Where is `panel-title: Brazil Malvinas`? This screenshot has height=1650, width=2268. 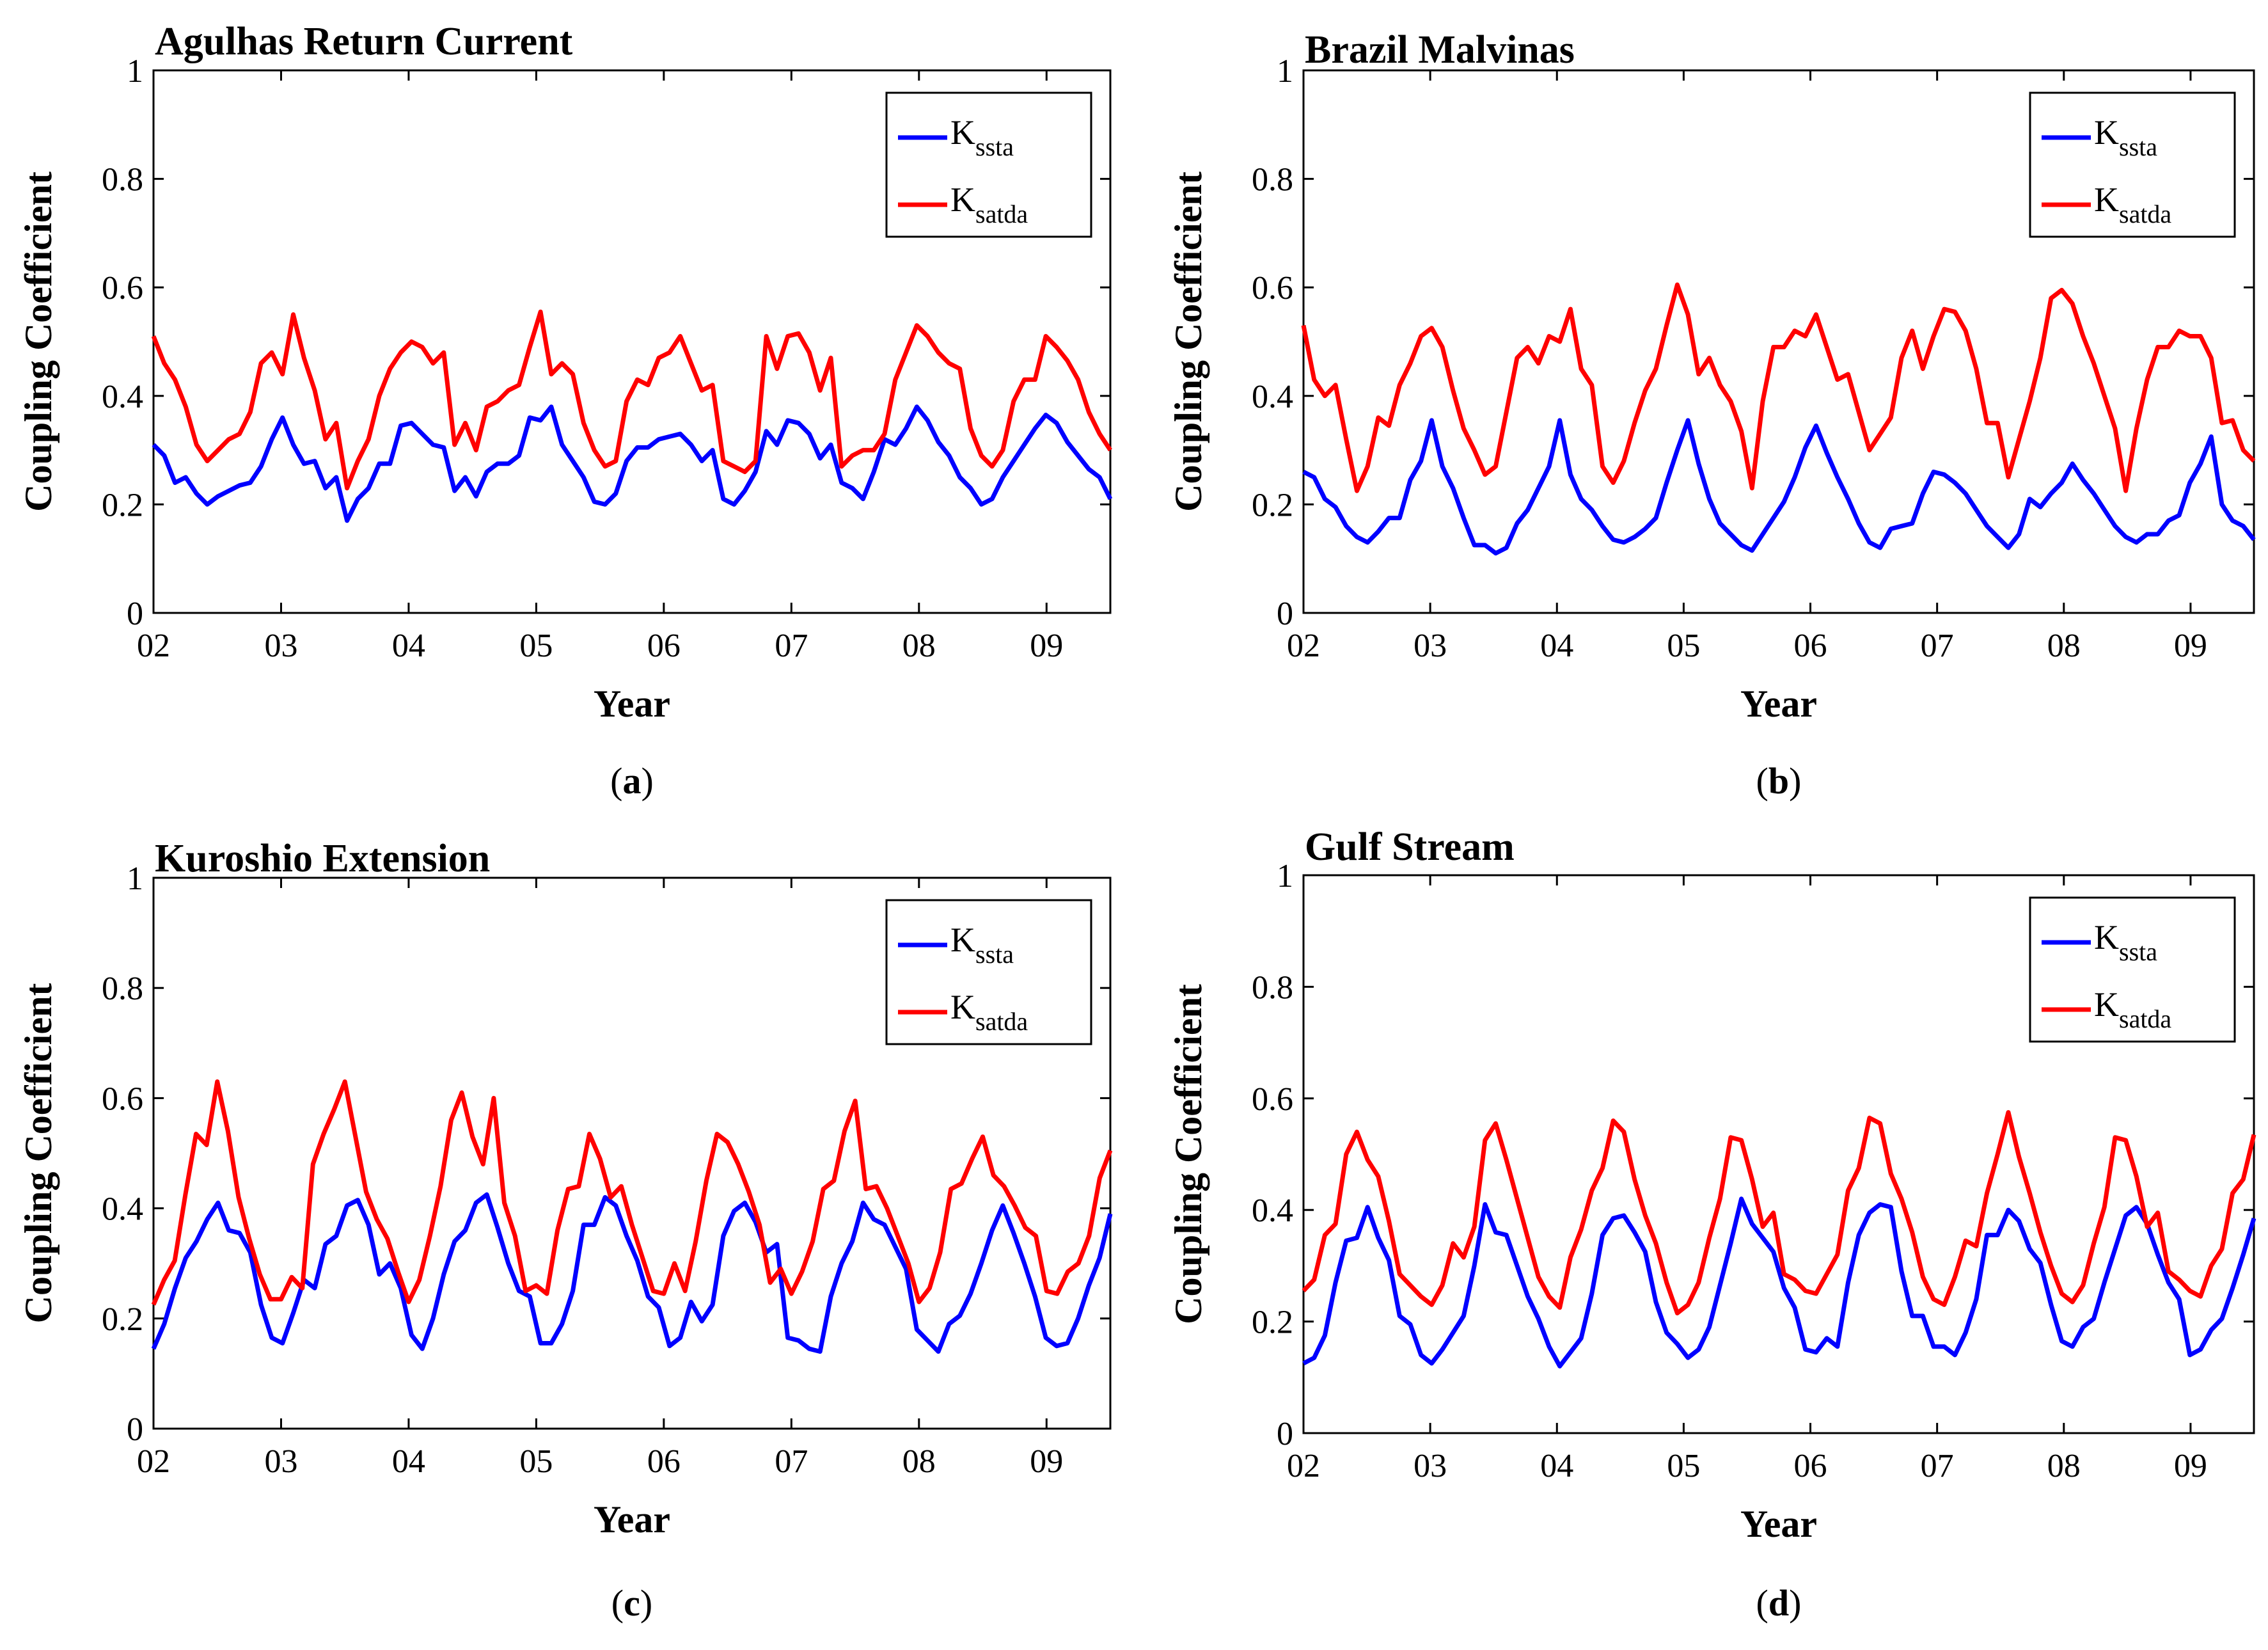 panel-title: Brazil Malvinas is located at coordinates (1440, 50).